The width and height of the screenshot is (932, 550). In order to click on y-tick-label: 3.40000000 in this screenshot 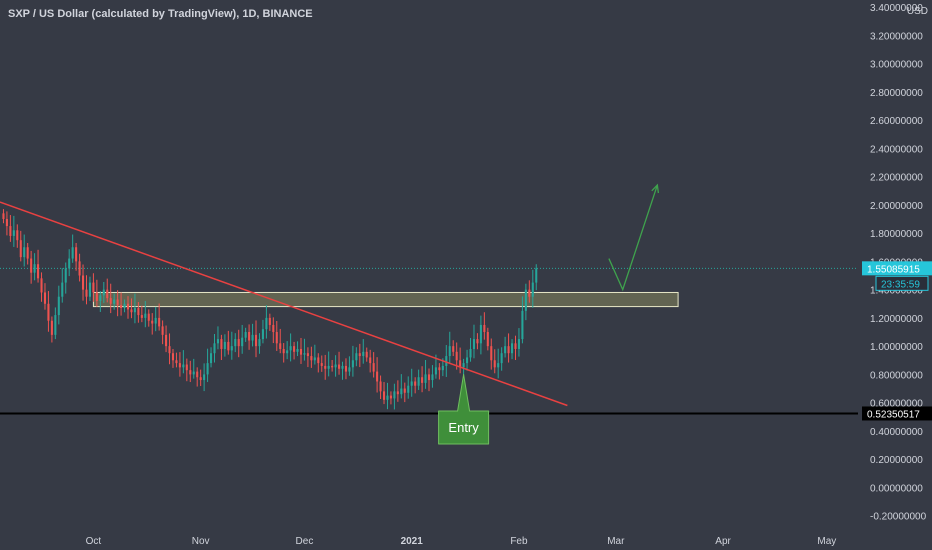, I will do `click(896, 8)`.